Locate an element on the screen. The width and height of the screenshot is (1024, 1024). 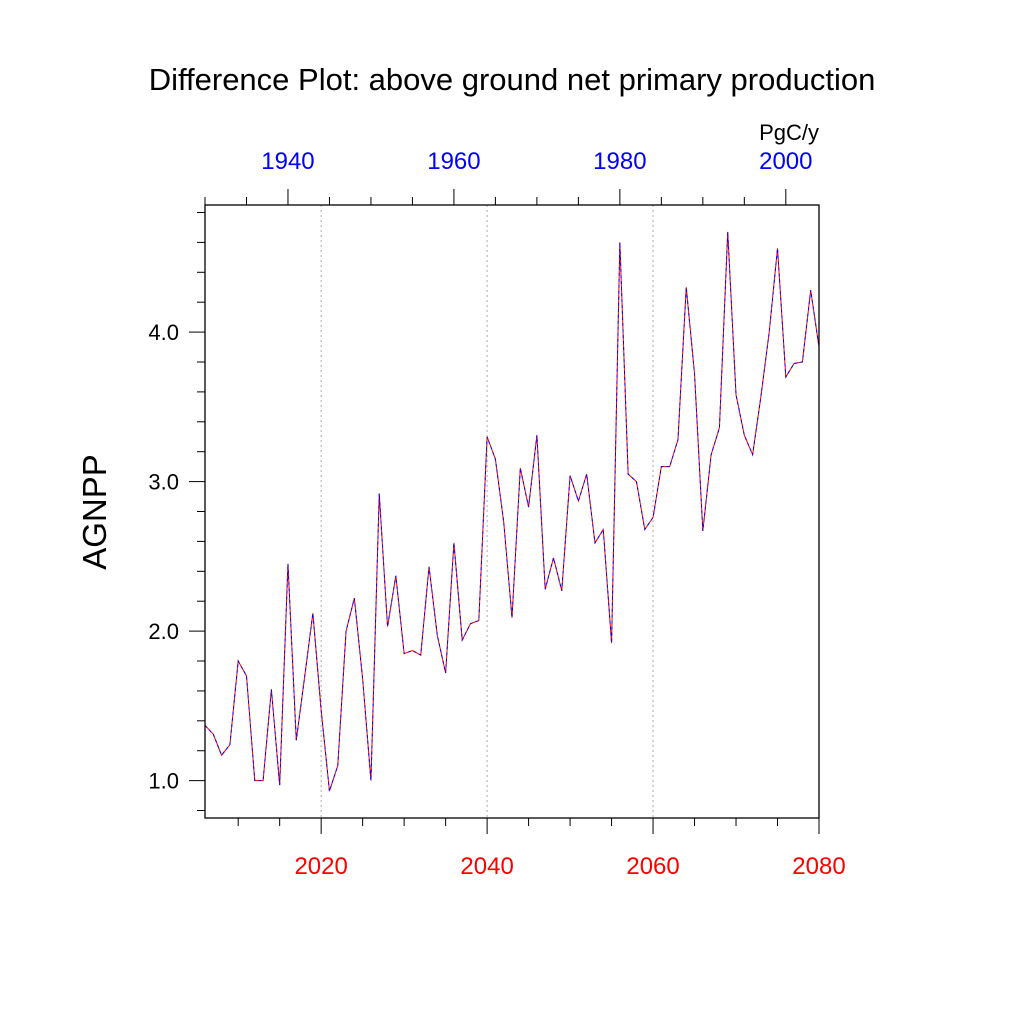
y-tick-label-2: 2.0 is located at coordinates (163, 631).